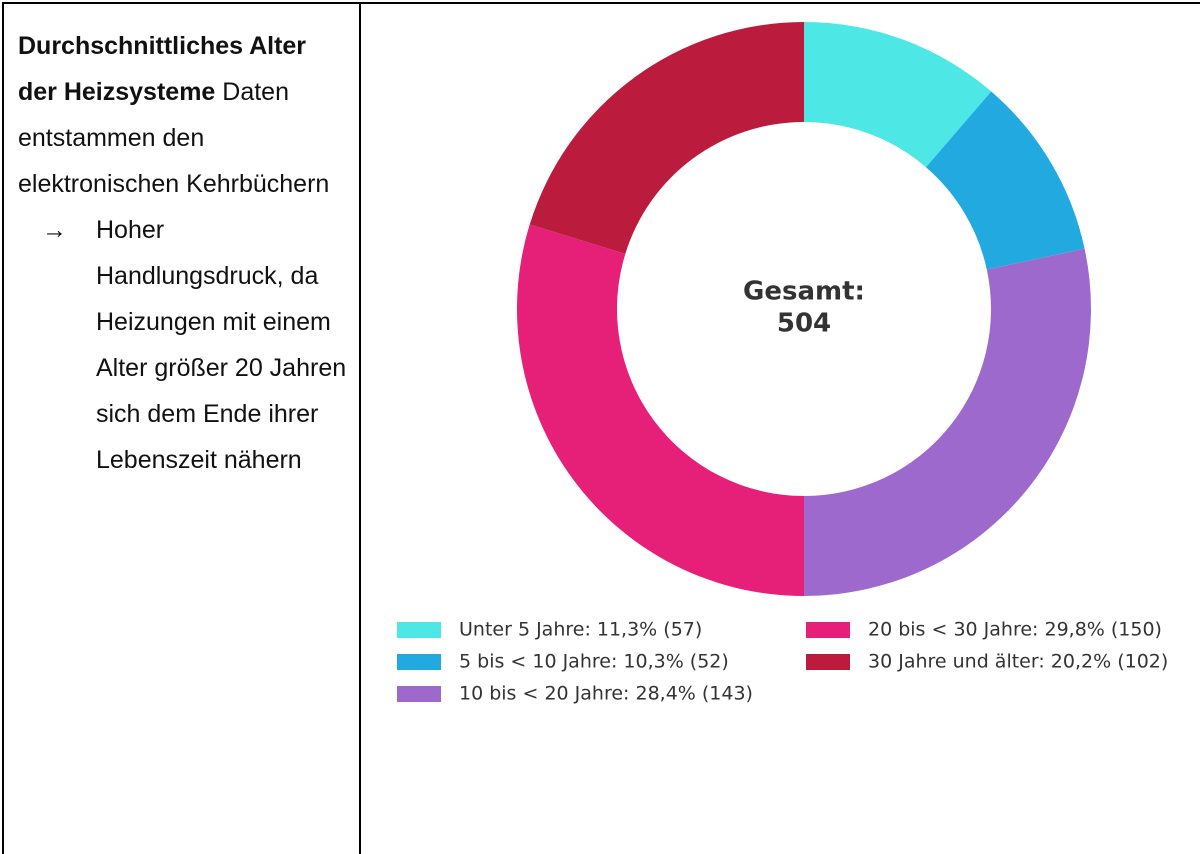 This screenshot has height=854, width=1200. What do you see at coordinates (804, 324) in the screenshot?
I see `center-total: 504` at bounding box center [804, 324].